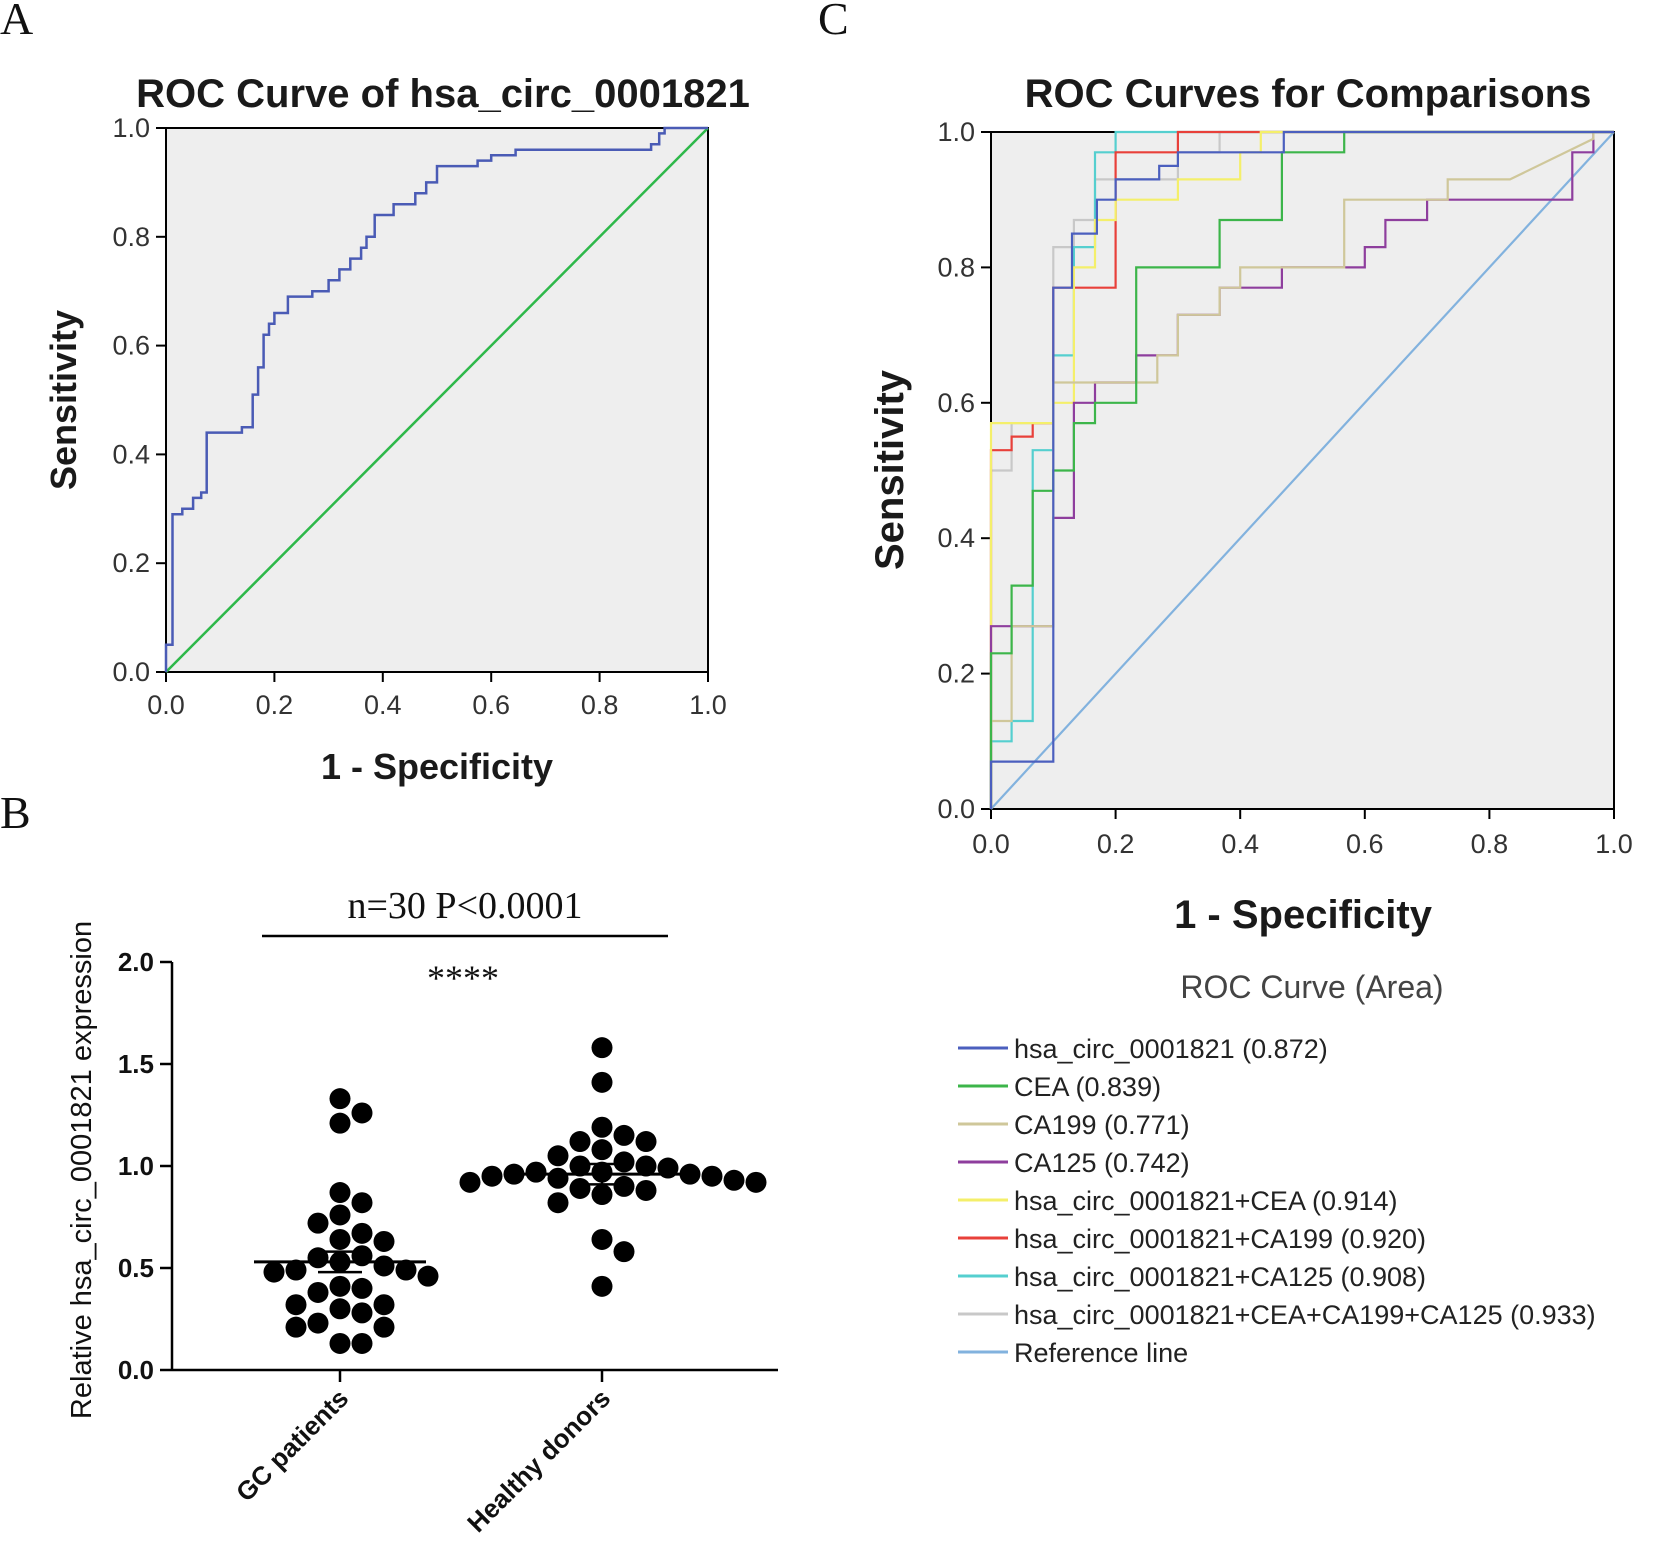 The height and width of the screenshot is (1563, 1654). Describe the element at coordinates (275, 705) in the screenshot. I see `panel-a-xtick-label: 0.2` at that location.